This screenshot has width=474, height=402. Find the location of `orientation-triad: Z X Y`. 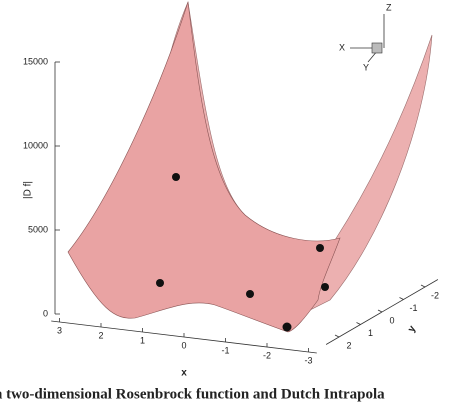

orientation-triad: Z X Y is located at coordinates (365, 37).